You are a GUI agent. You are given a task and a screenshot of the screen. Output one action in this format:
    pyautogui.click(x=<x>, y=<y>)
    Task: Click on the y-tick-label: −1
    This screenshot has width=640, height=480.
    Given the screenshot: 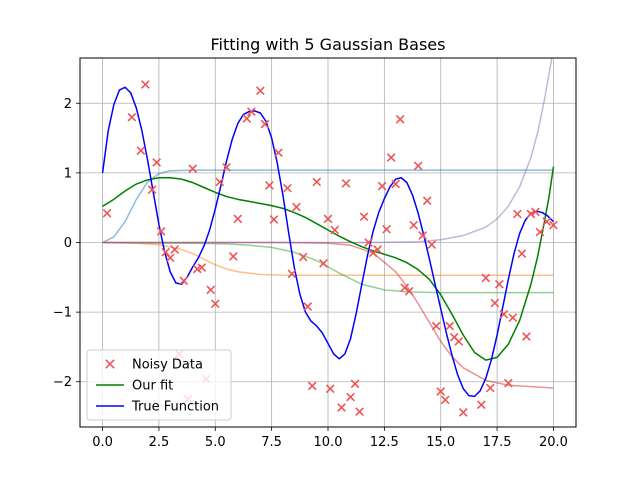 What is the action you would take?
    pyautogui.click(x=62, y=313)
    